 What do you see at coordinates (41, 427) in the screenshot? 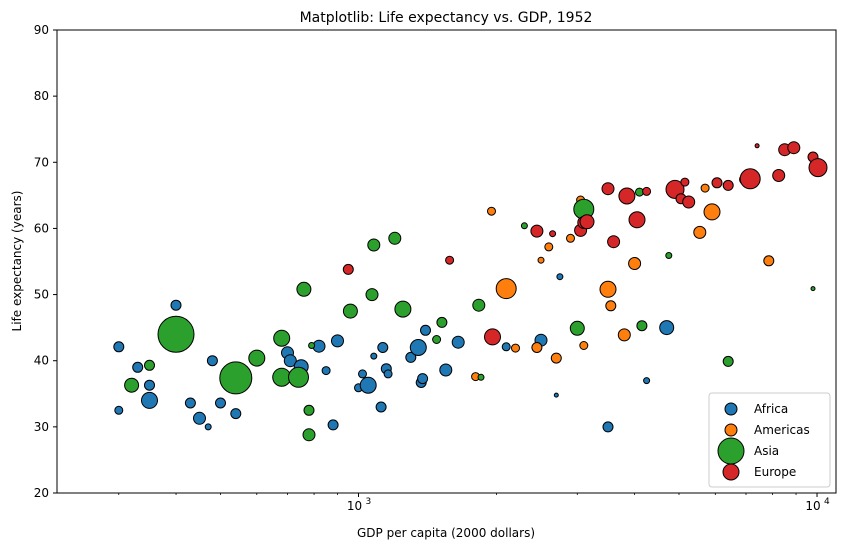
I see `y-tick-label: 30` at bounding box center [41, 427].